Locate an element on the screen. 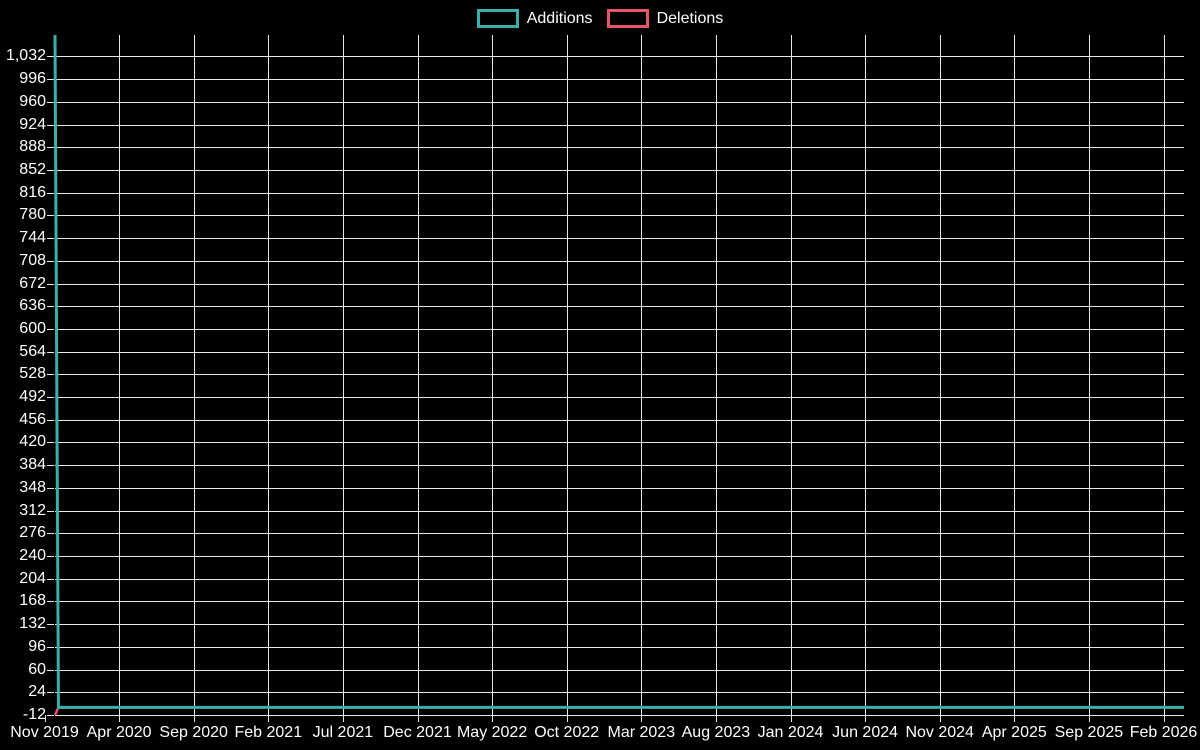 The image size is (1200, 750). y-tick-label: 204 is located at coordinates (32, 578).